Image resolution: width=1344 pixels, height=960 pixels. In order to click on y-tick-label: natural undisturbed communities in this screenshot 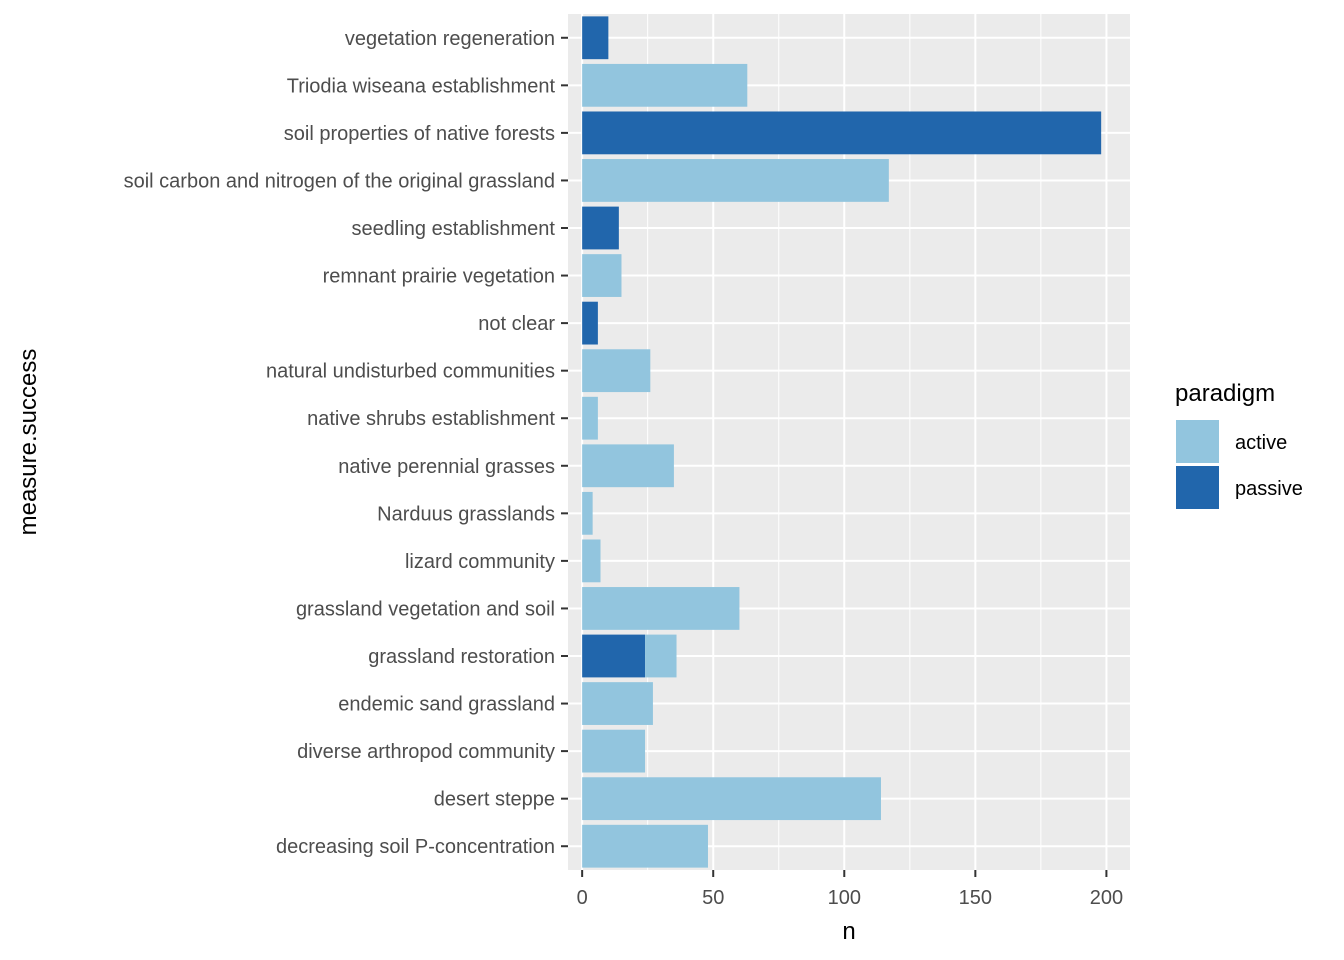, I will do `click(410, 372)`.